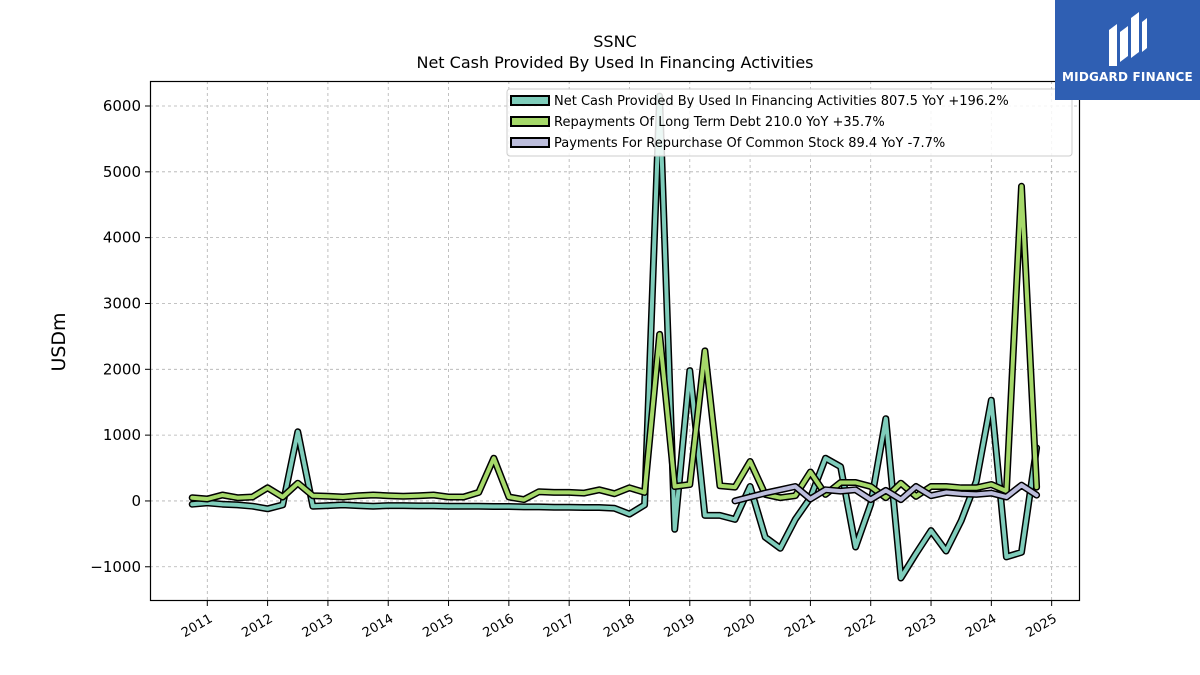 The width and height of the screenshot is (1200, 675). What do you see at coordinates (122, 172) in the screenshot?
I see `y-tick-label: 5000` at bounding box center [122, 172].